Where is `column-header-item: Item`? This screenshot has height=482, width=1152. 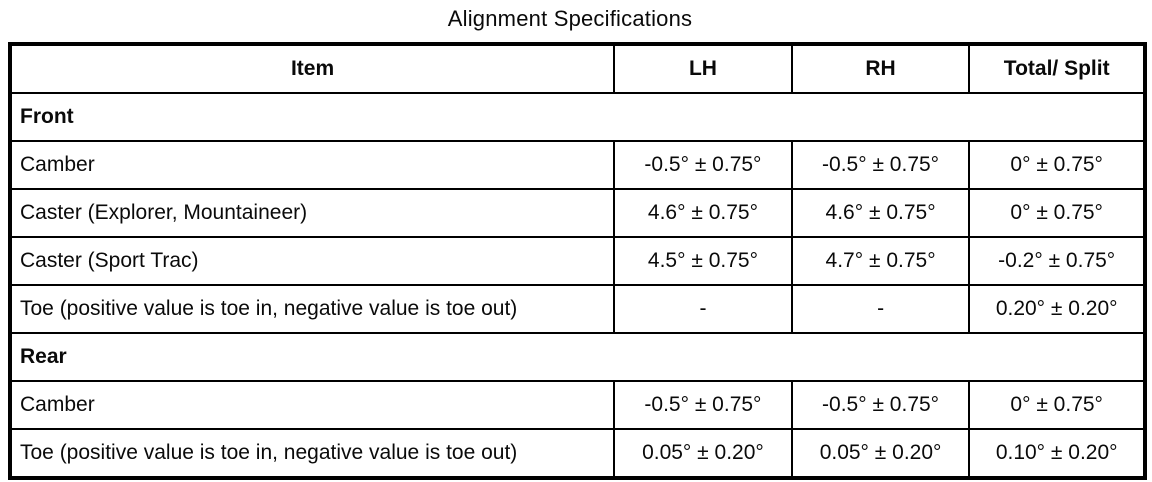
column-header-item: Item is located at coordinates (312, 68).